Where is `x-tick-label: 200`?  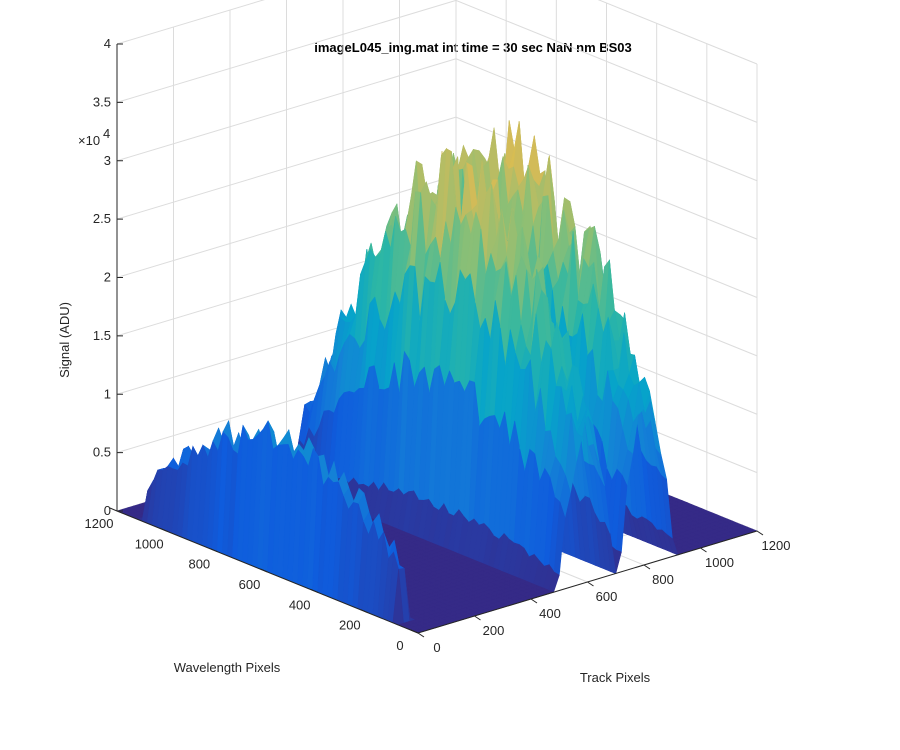
x-tick-label: 200 is located at coordinates (494, 630).